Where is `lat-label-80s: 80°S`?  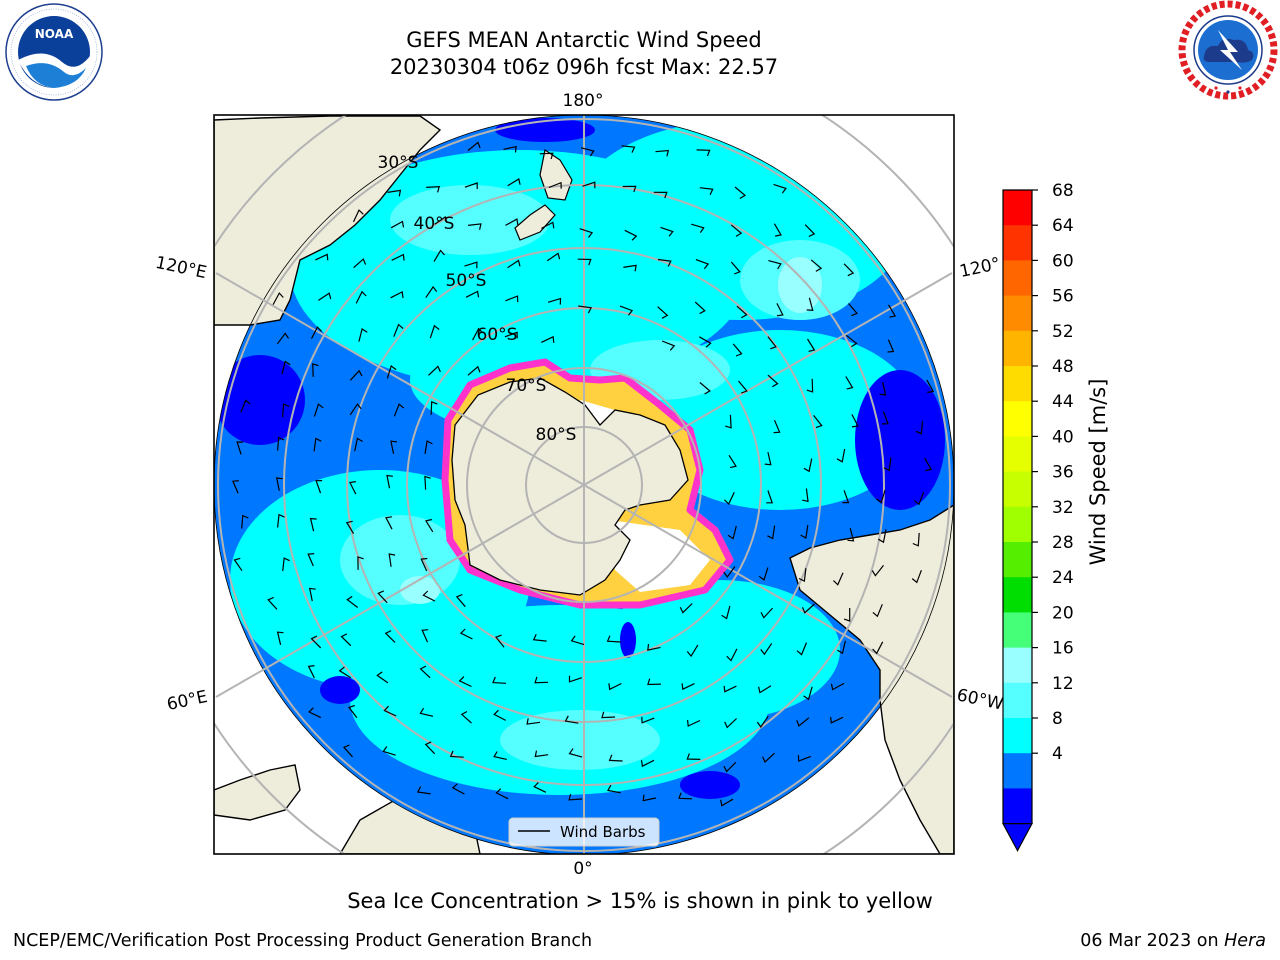 lat-label-80s: 80°S is located at coordinates (556, 435).